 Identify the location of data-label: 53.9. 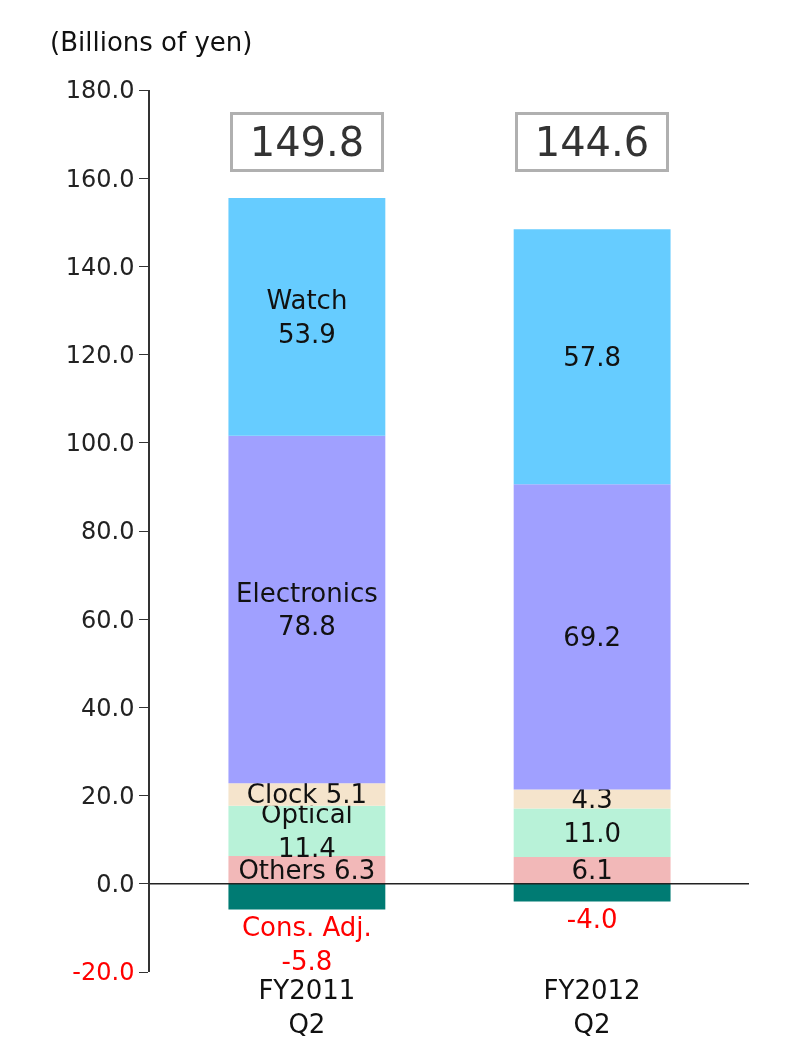
(306, 333).